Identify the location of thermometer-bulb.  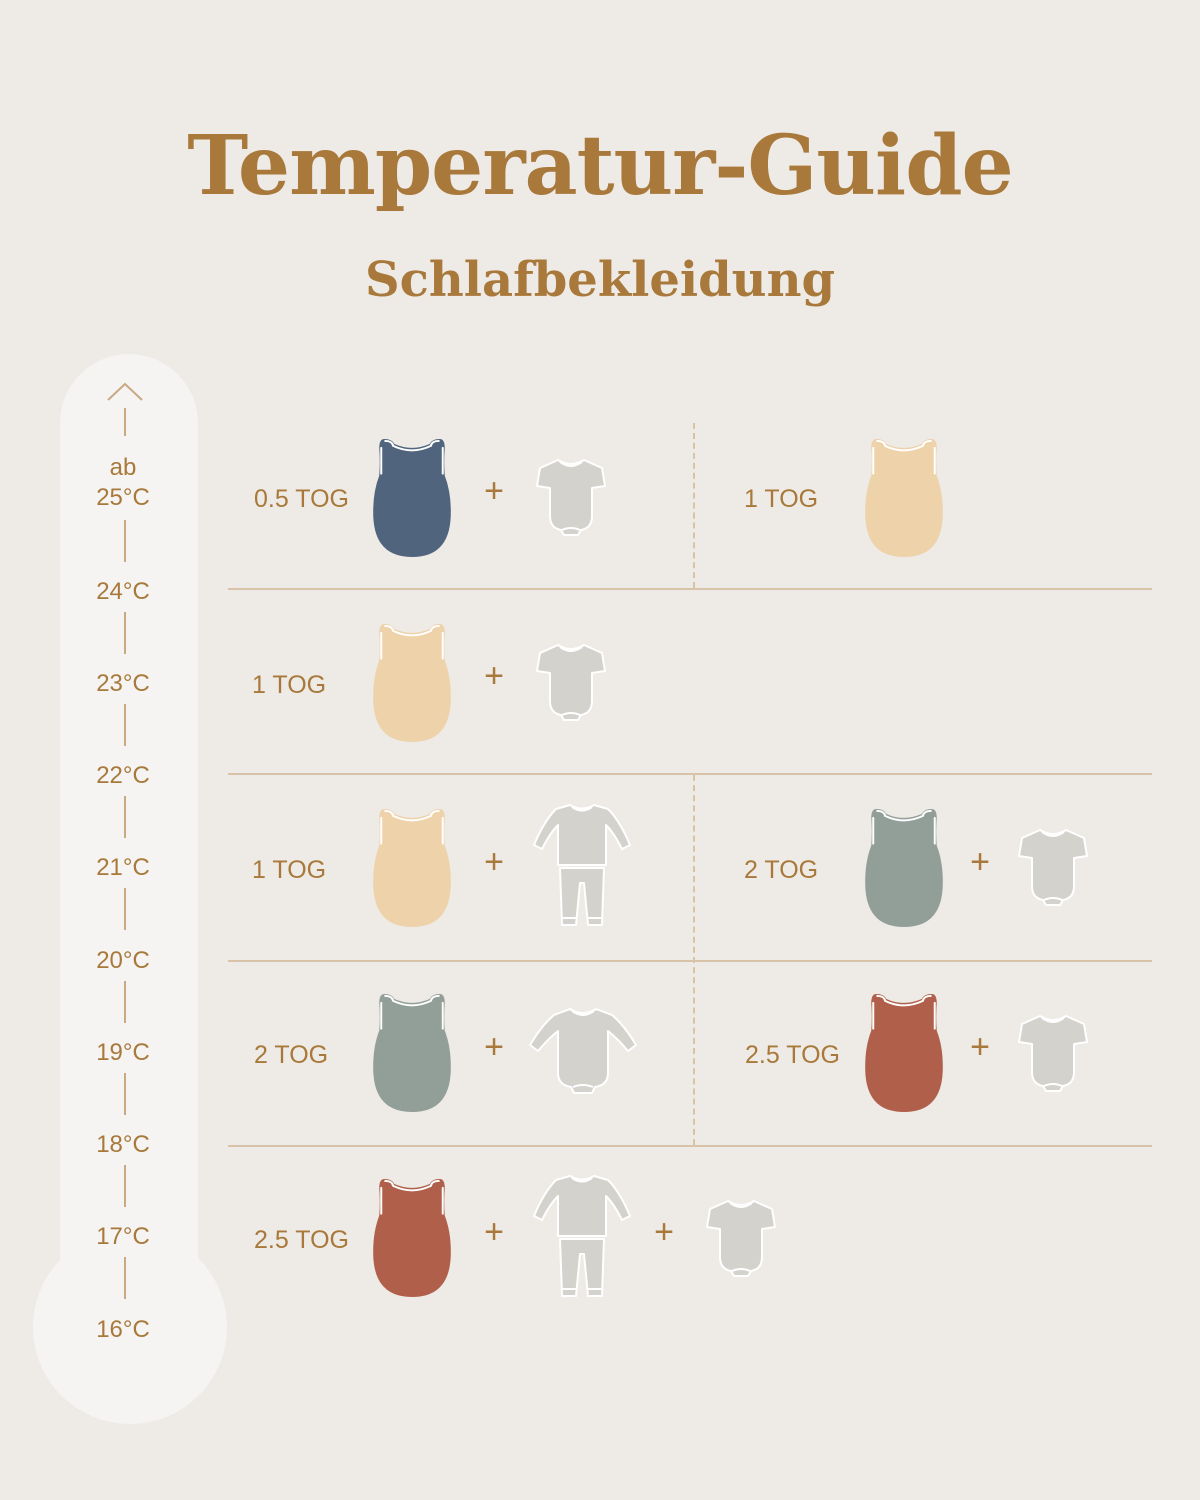
(130, 1327).